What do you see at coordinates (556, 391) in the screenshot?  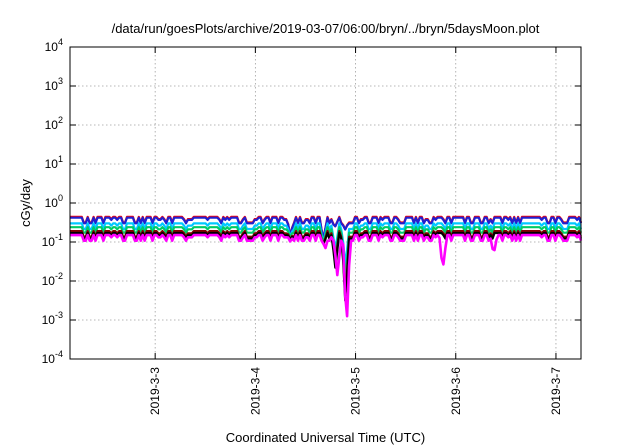 I see `x-tick-label: 2019-3-7` at bounding box center [556, 391].